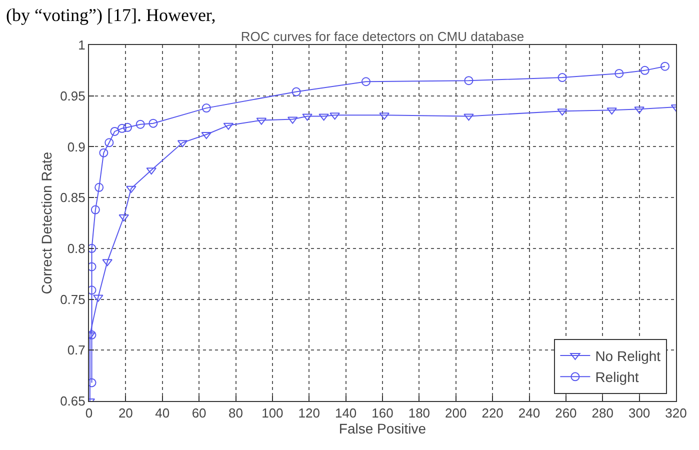 Image resolution: width=699 pixels, height=450 pixels. I want to click on x-tick-label: 100, so click(273, 413).